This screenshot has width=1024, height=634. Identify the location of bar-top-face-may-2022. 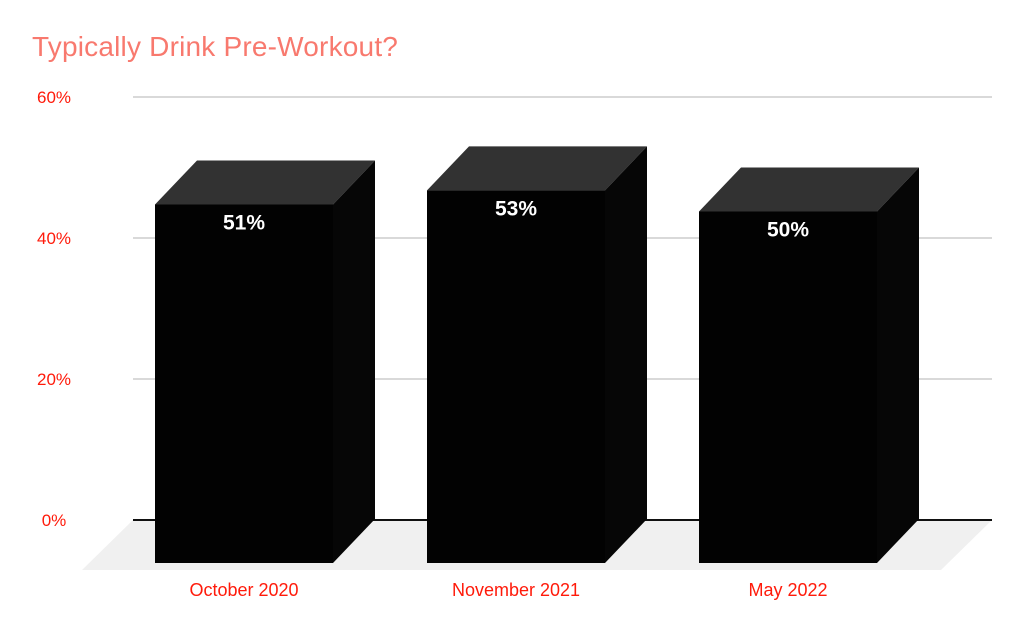
(809, 189).